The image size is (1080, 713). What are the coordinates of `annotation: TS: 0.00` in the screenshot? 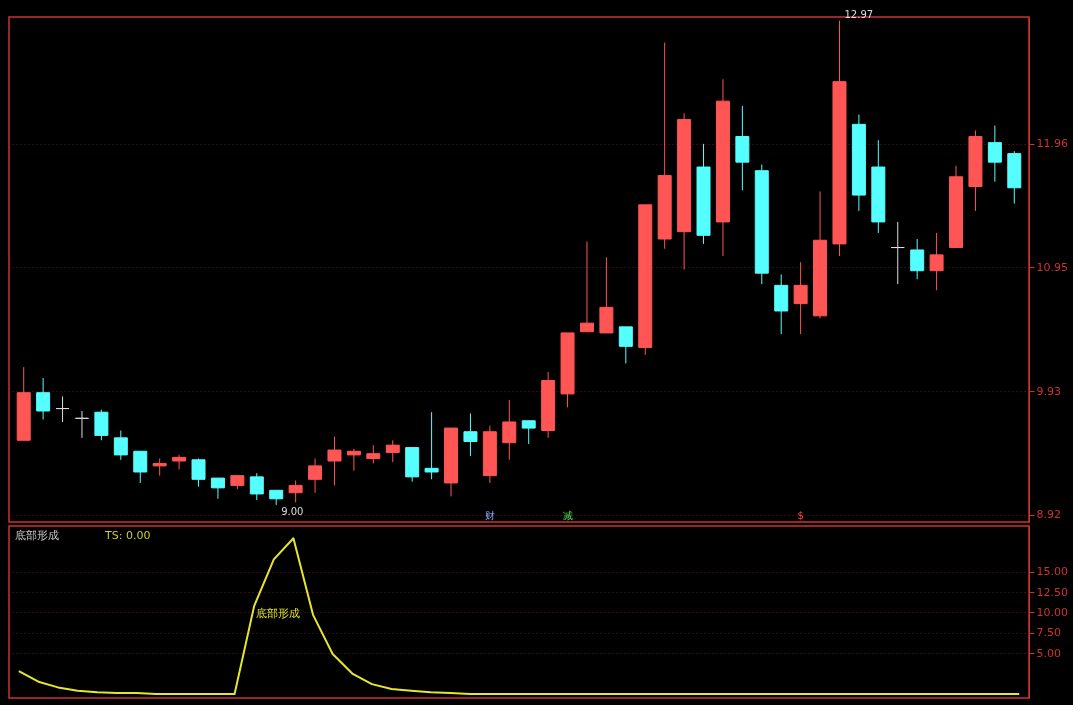 It's located at (127, 535).